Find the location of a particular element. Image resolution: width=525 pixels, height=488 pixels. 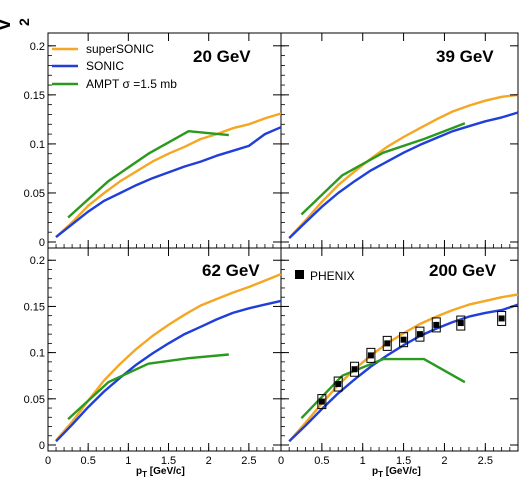

y-tick-label-62gev-2: 0.1 is located at coordinates (37, 354).